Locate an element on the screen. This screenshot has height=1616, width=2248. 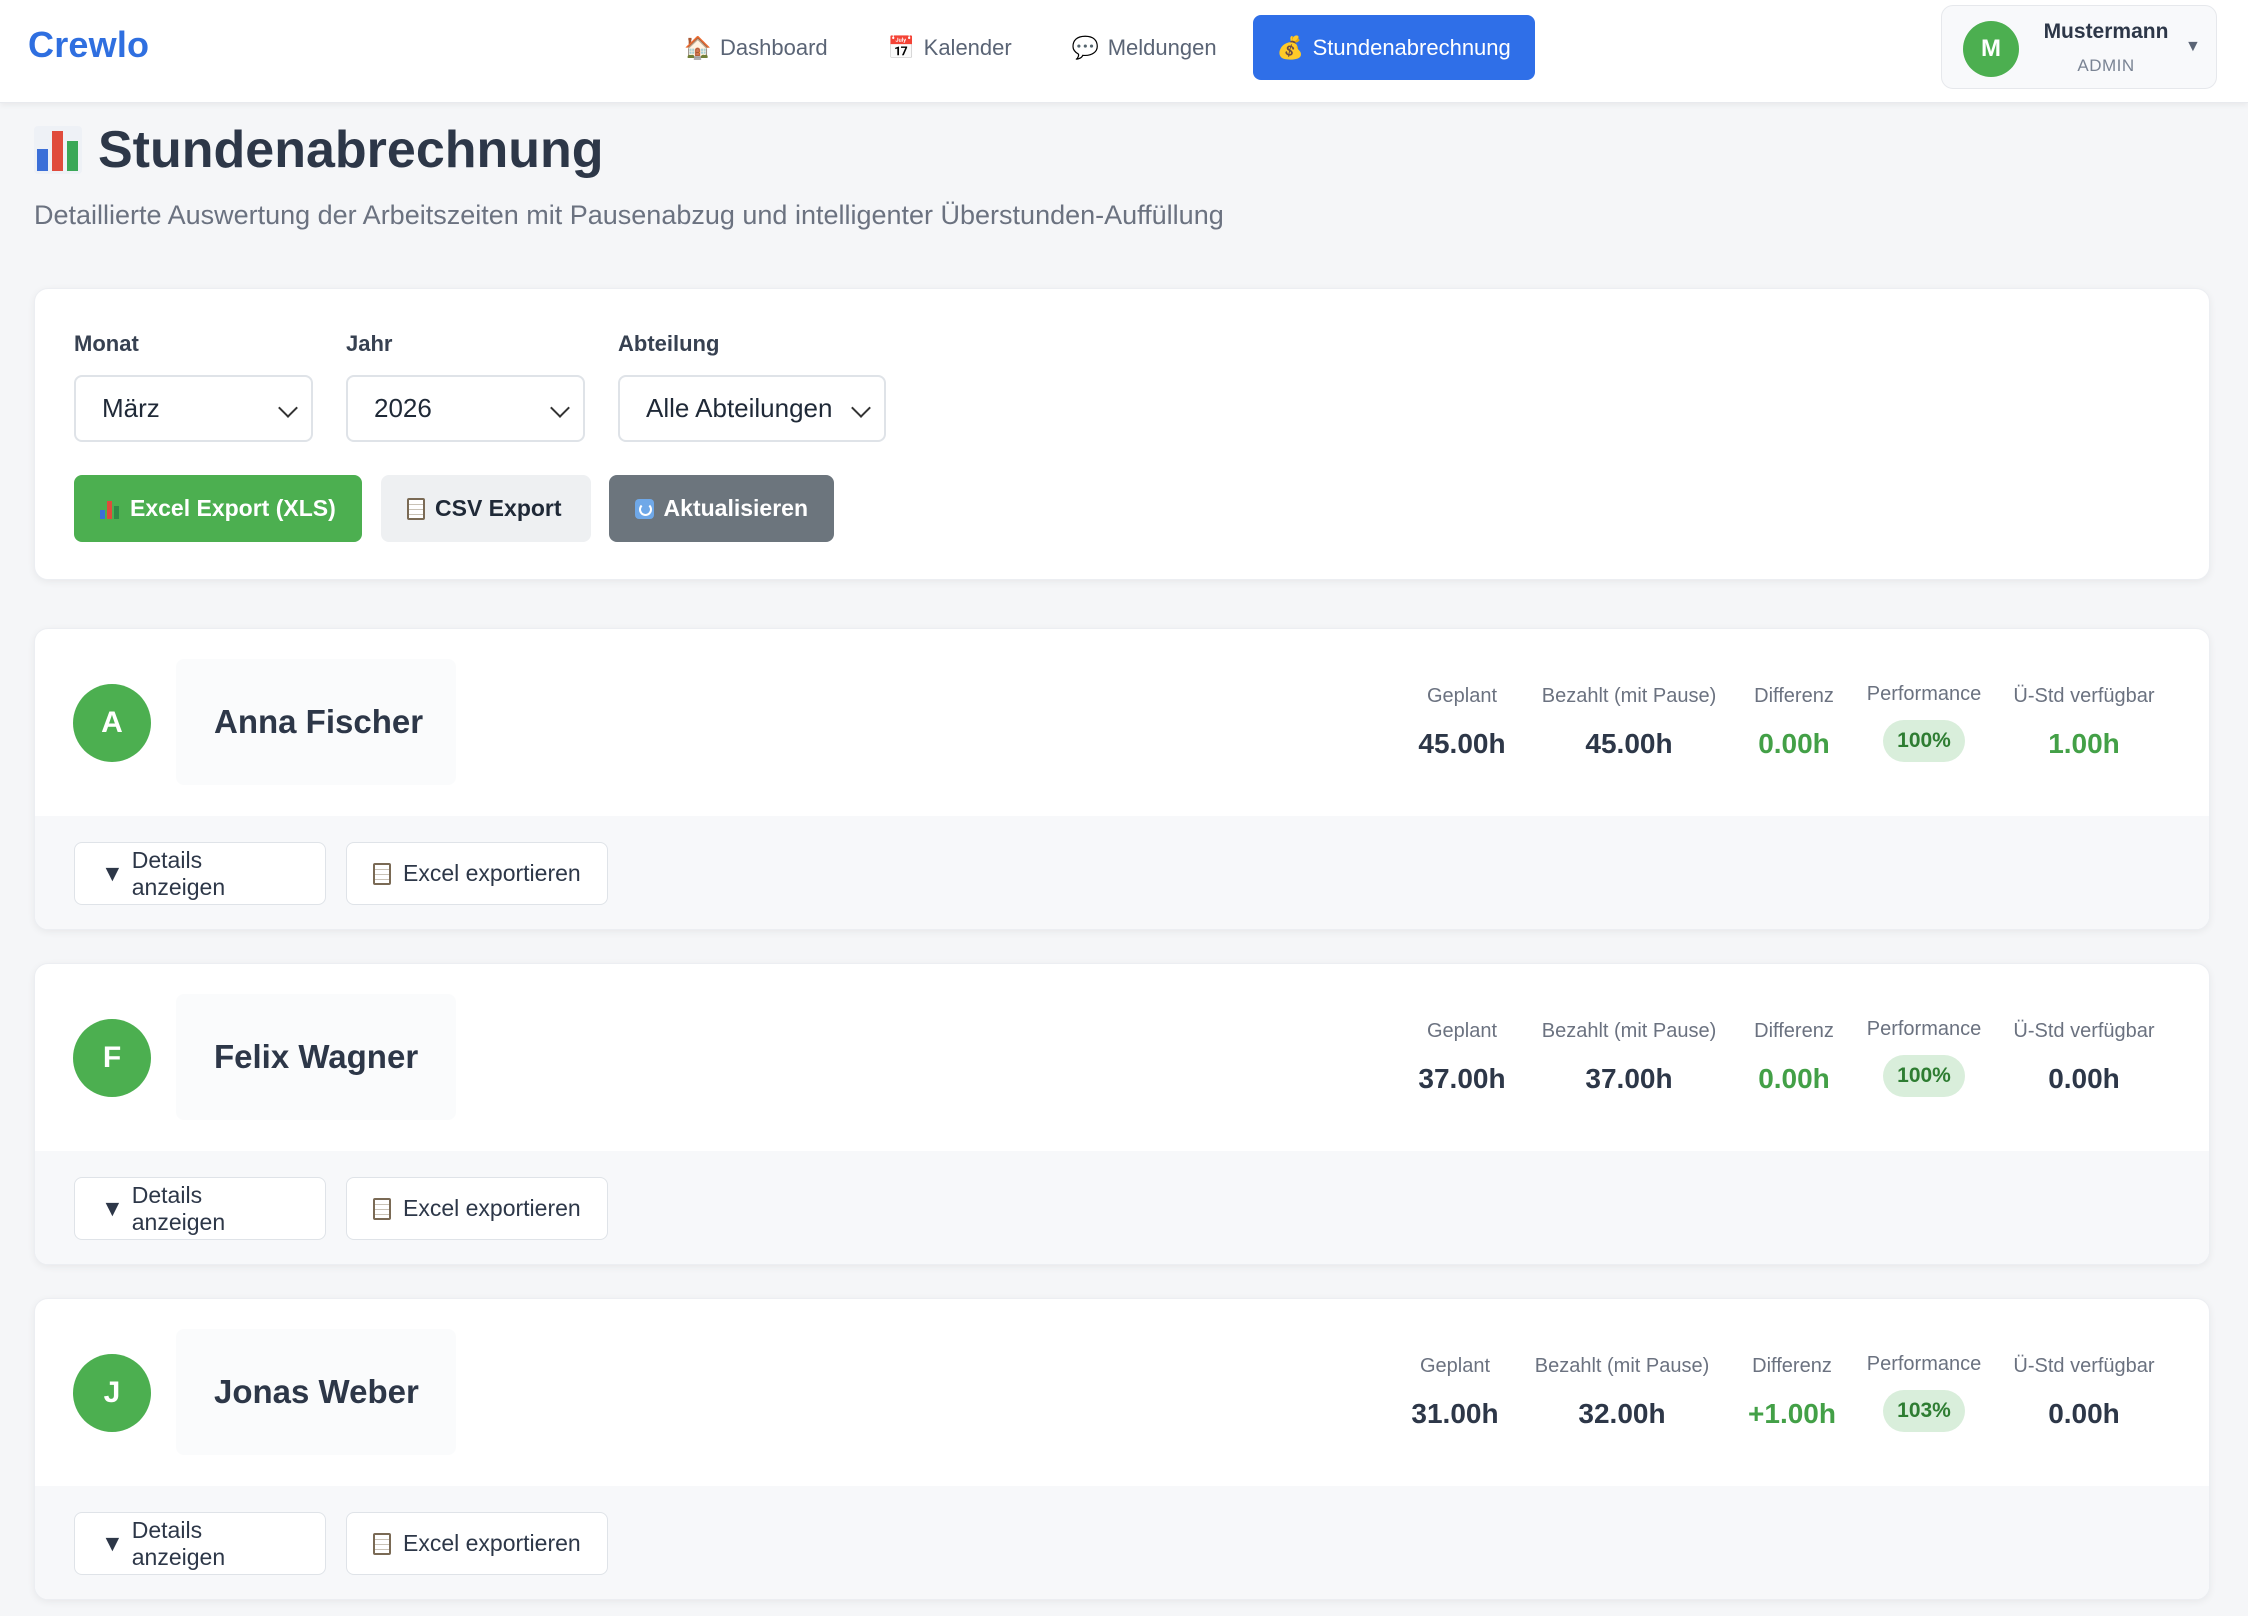
performance-badge: 103% is located at coordinates (1924, 1411).